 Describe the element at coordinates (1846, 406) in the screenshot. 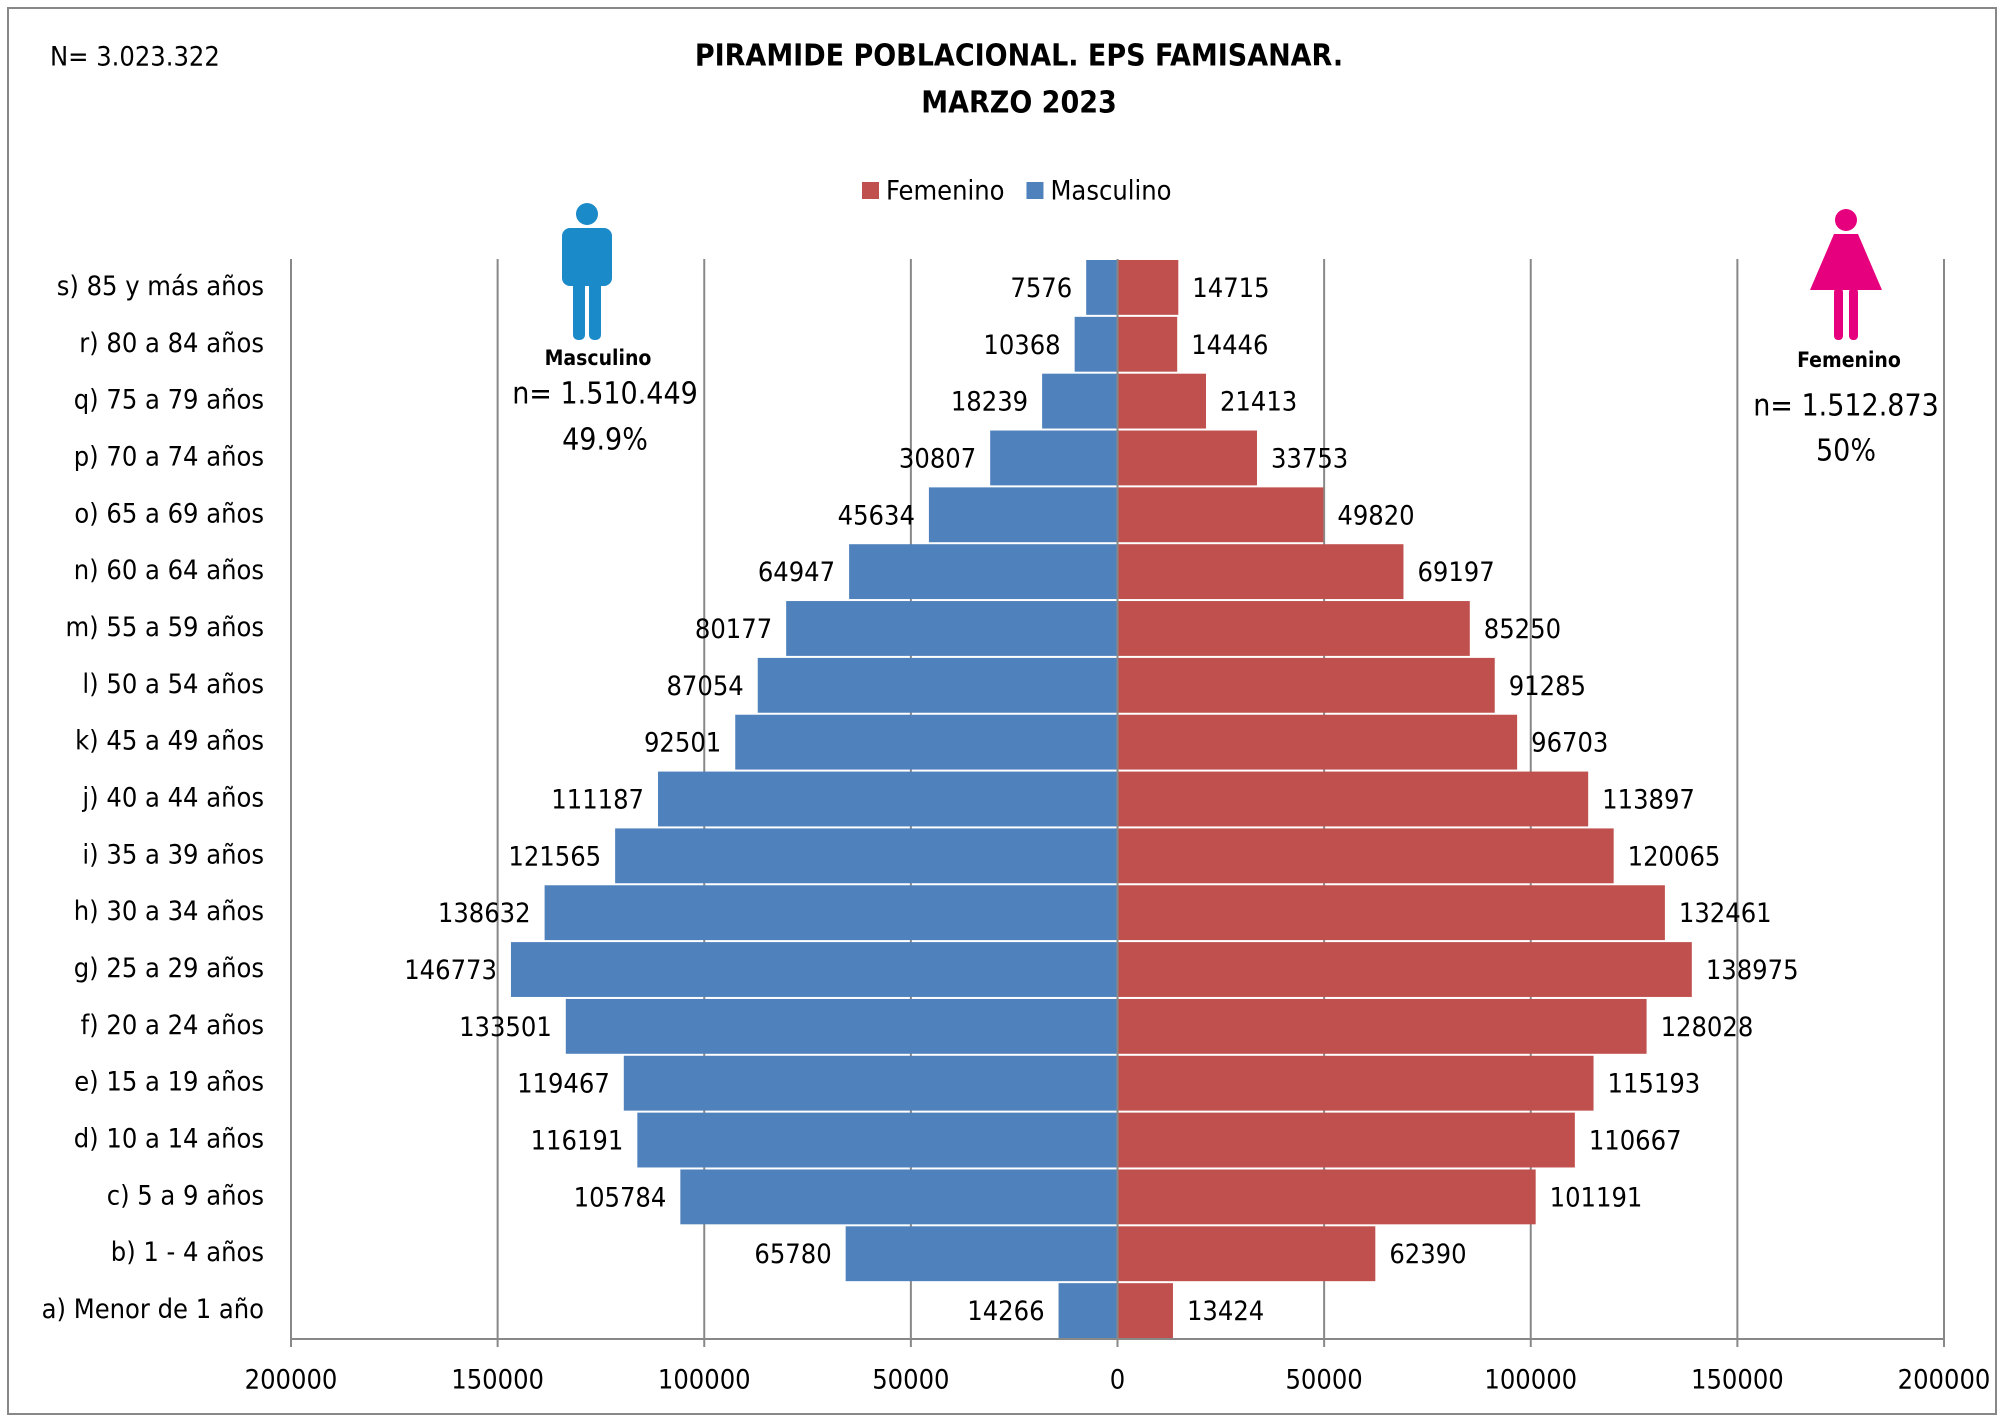

I see `female-count: n= 1.512.873` at that location.